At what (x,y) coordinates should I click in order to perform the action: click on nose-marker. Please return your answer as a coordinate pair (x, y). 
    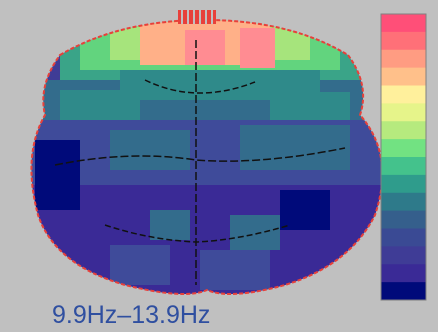
    Looking at the image, I should click on (197, 17).